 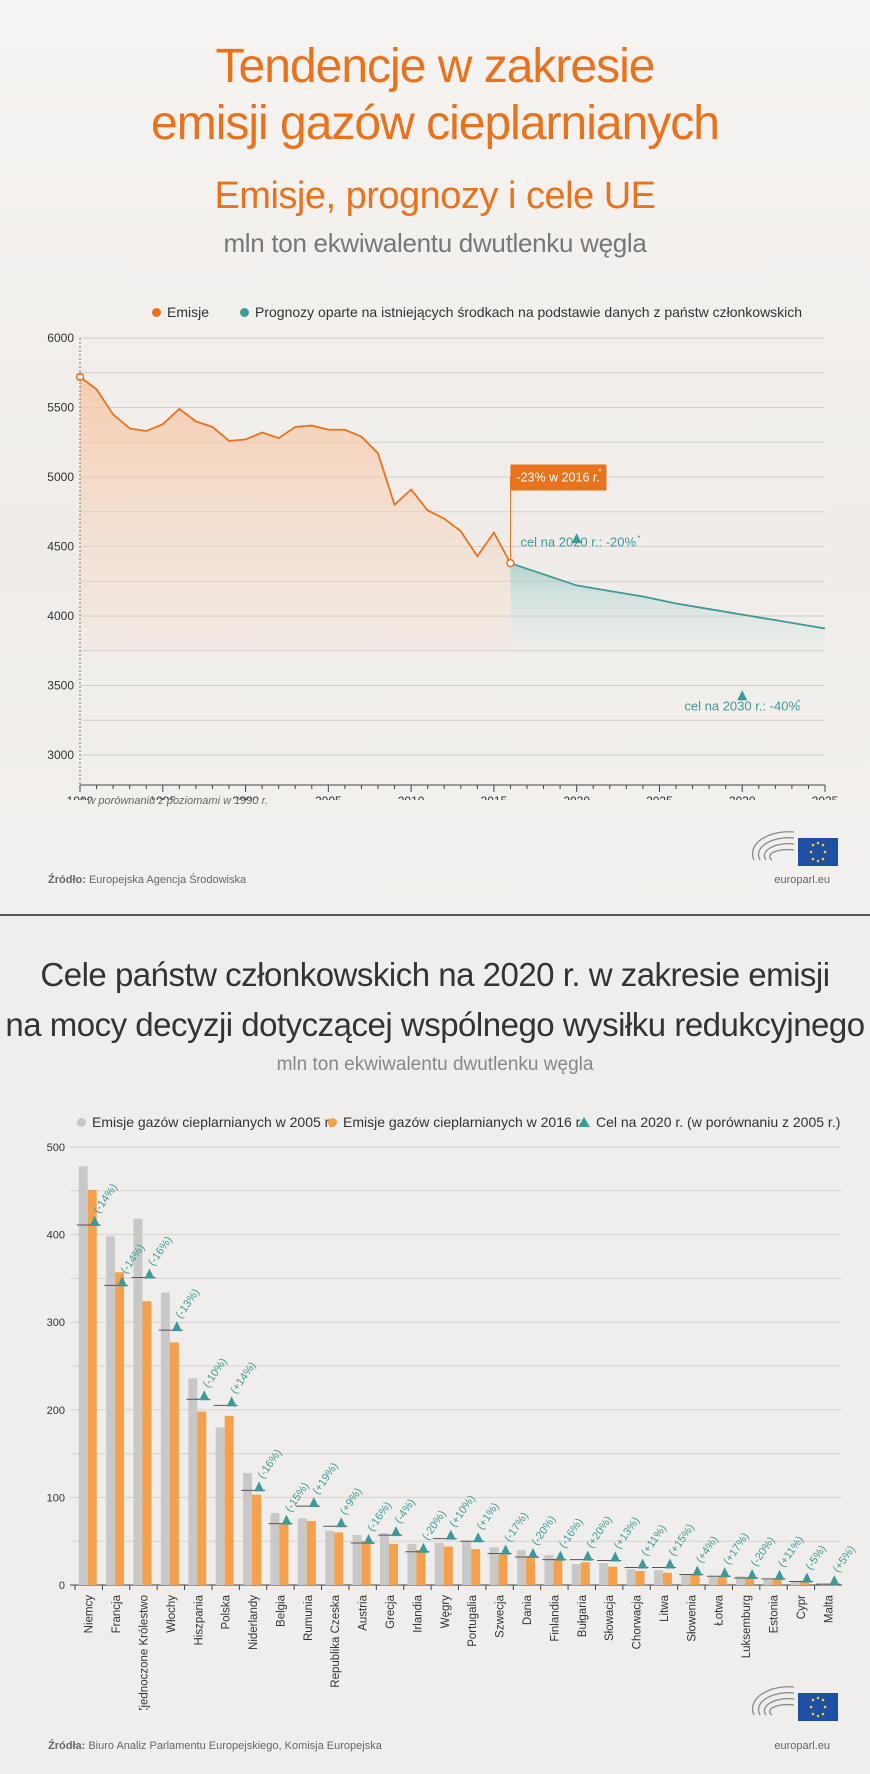 I want to click on category-label: Luksemburg, so click(x=747, y=1626).